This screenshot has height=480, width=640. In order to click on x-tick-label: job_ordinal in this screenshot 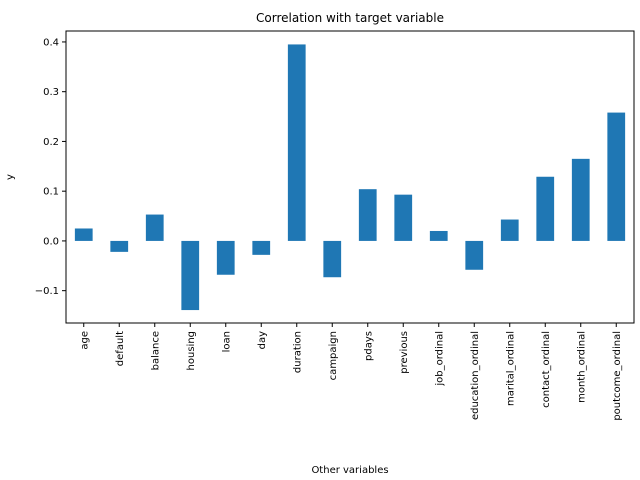, I will do `click(439, 359)`.